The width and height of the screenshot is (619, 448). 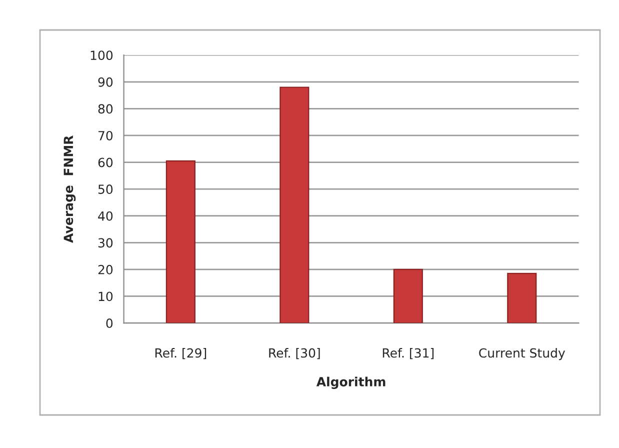 What do you see at coordinates (101, 55) in the screenshot?
I see `y-tick-label: 100` at bounding box center [101, 55].